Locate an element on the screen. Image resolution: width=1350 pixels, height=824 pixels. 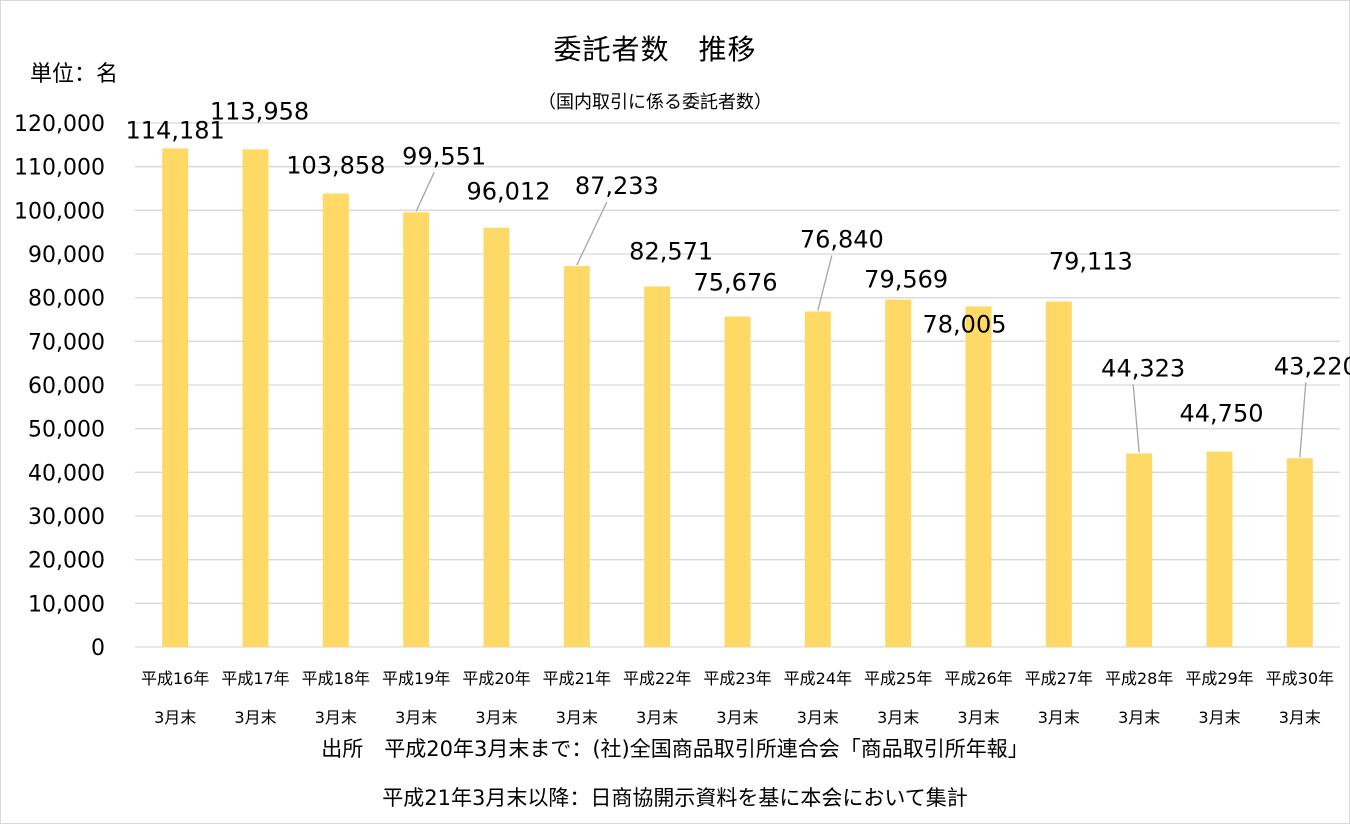
data-label: 44,750 is located at coordinates (1222, 414).